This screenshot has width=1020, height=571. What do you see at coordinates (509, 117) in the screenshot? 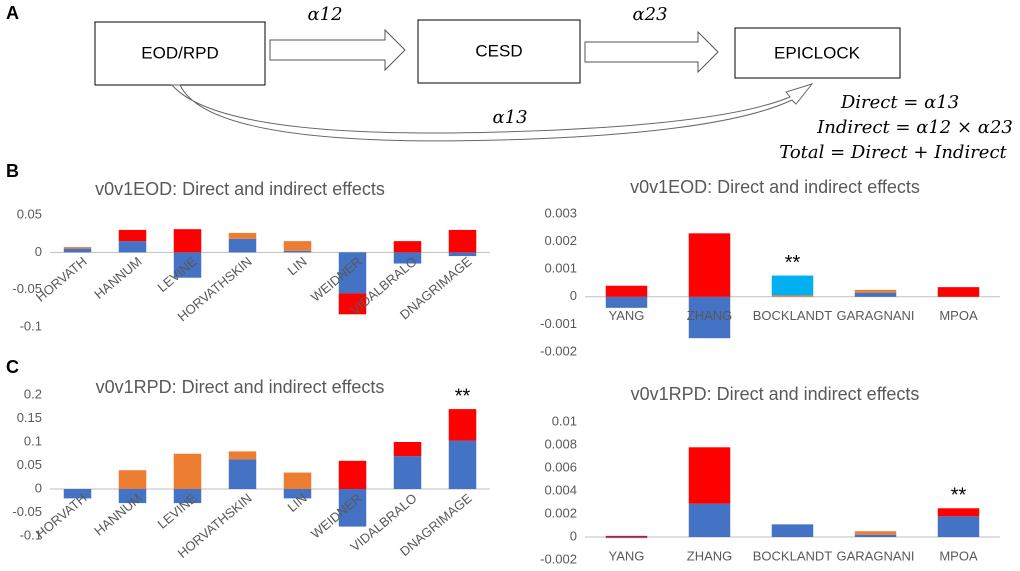
I see `arrow-label: α13` at bounding box center [509, 117].